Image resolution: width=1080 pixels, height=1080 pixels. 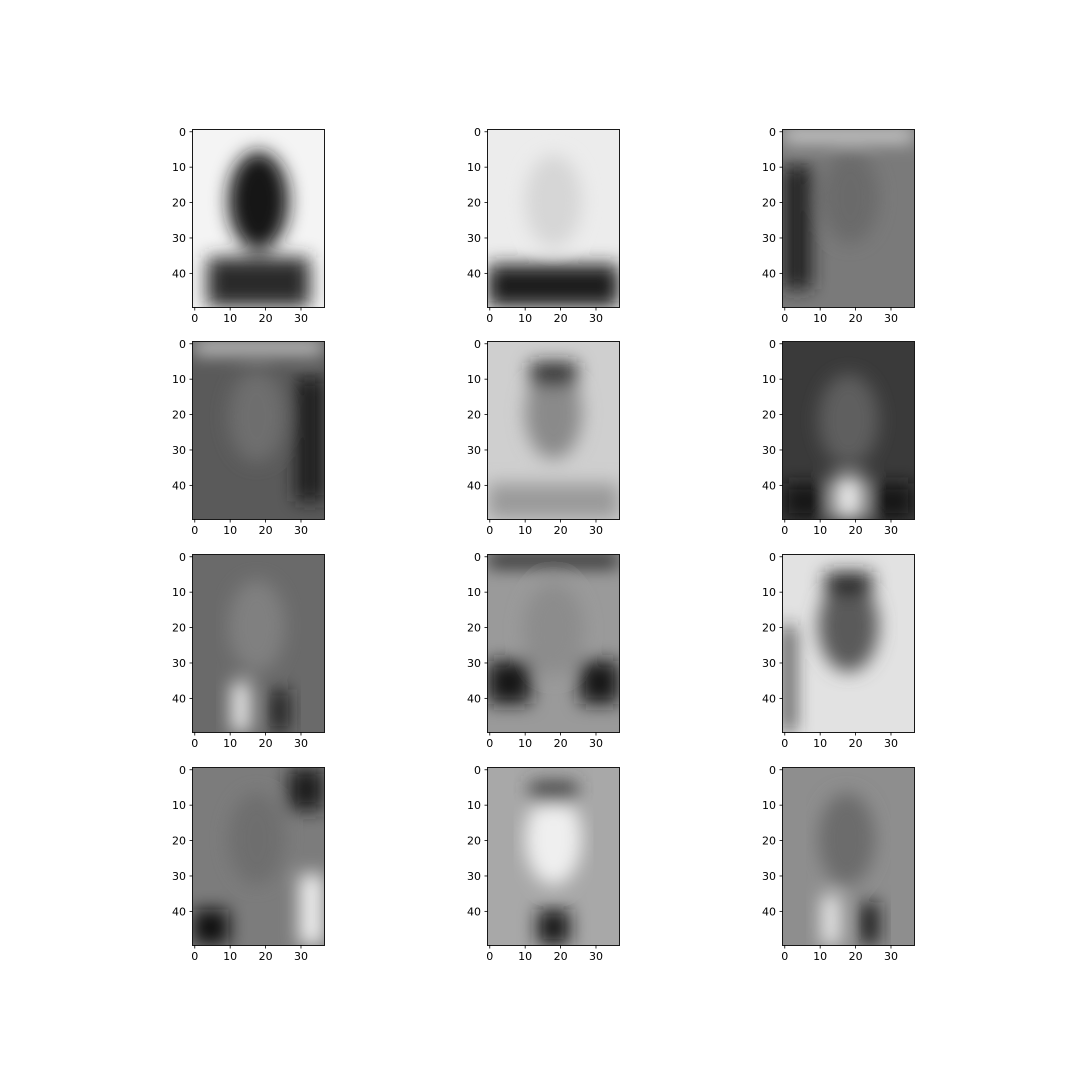 I want to click on subplot-3: 0 10 20 30 0 10 20 30 40, so click(x=838, y=225).